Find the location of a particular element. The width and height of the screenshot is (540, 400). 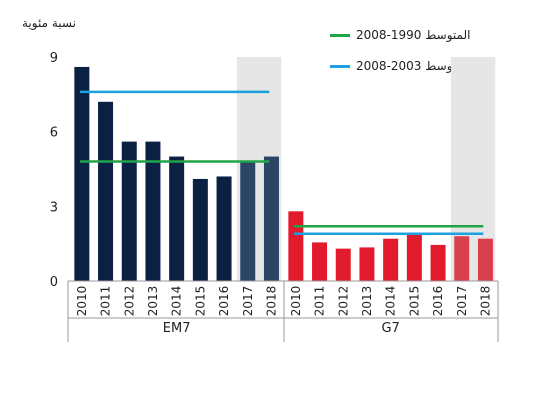

bar-em7-2014 is located at coordinates (177, 218).